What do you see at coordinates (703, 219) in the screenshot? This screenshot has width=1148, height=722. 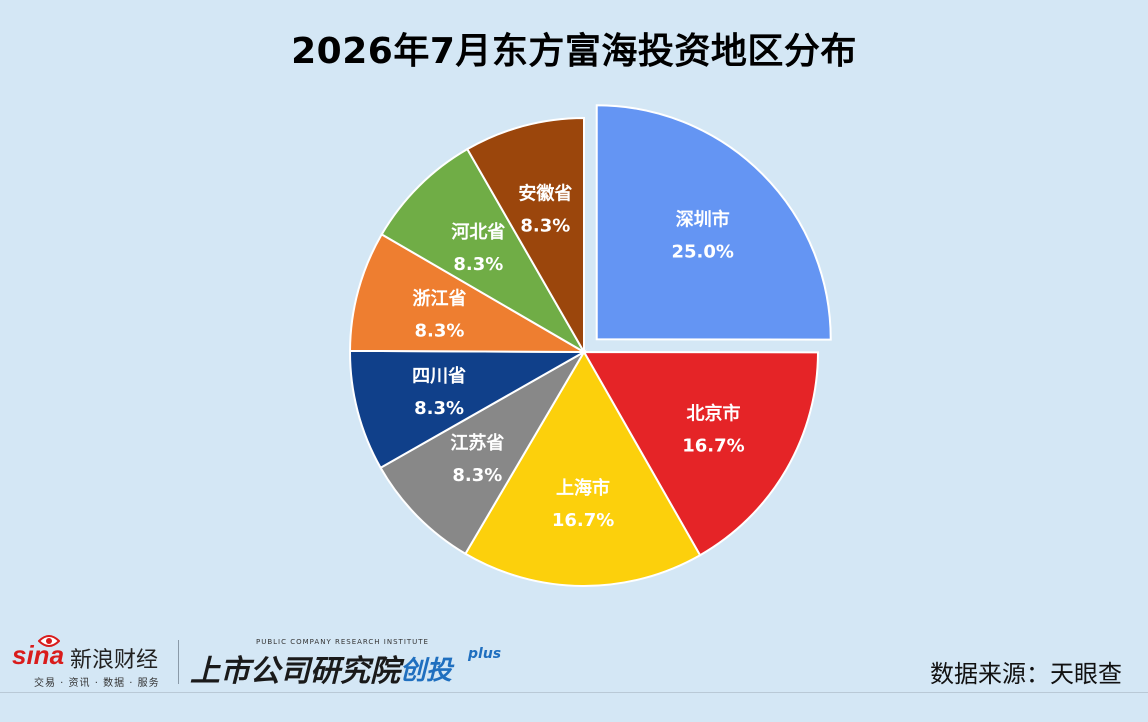 I see `slice-label-0: 深圳市` at bounding box center [703, 219].